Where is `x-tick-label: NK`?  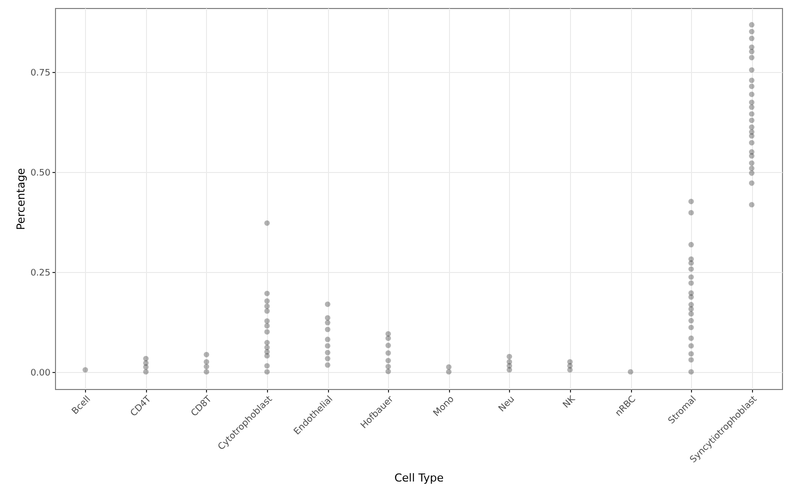
x-tick-label: NK is located at coordinates (570, 402).